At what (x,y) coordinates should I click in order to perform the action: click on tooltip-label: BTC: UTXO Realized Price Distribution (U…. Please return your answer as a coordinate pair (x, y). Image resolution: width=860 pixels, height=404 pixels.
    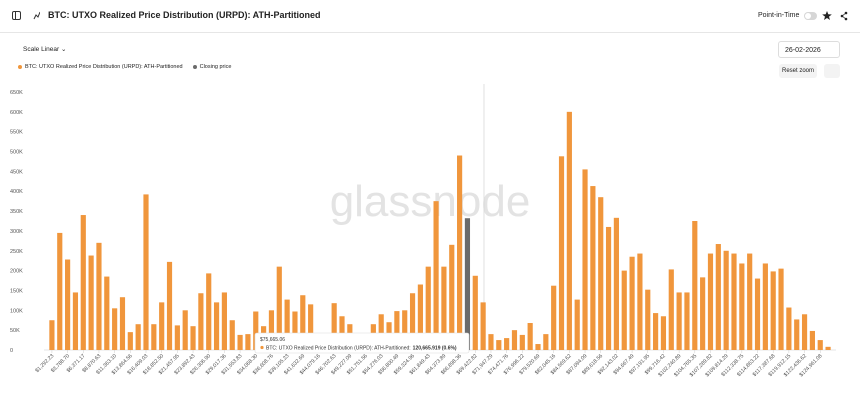
    Looking at the image, I should click on (338, 349).